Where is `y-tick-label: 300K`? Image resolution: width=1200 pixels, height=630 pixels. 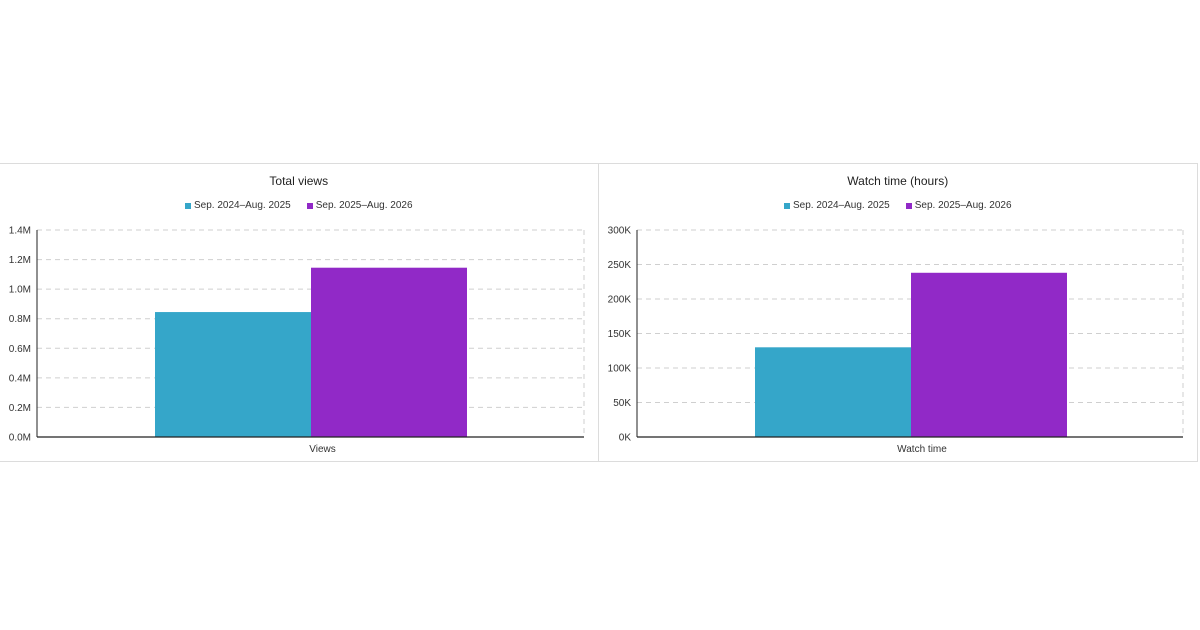
y-tick-label: 300K is located at coordinates (619, 231).